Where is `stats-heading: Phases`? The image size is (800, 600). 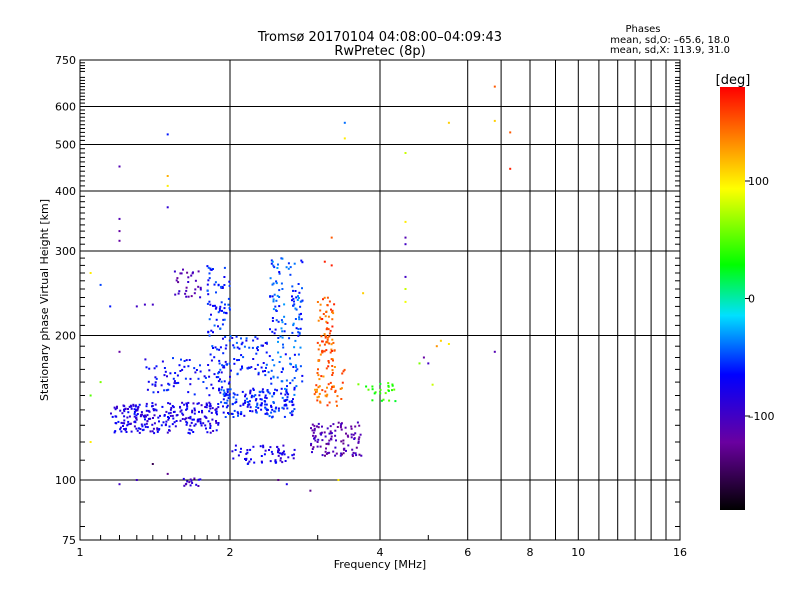 stats-heading: Phases is located at coordinates (642, 29).